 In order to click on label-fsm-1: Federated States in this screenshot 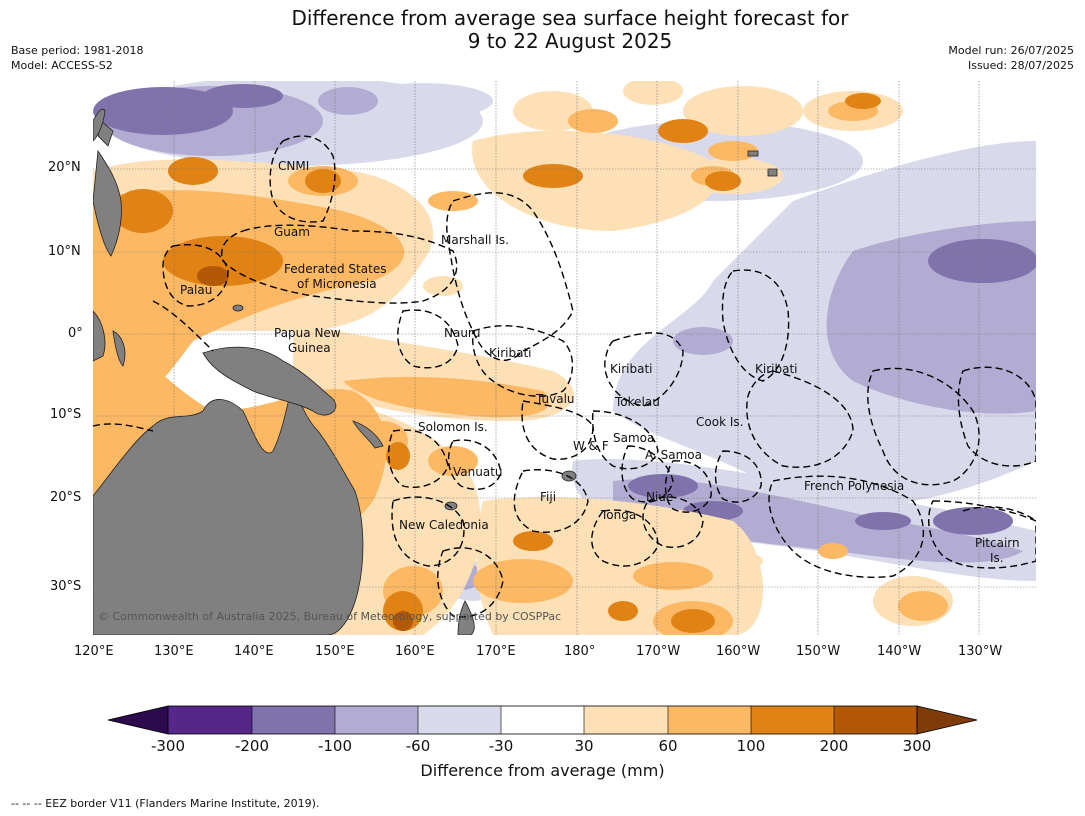, I will do `click(335, 269)`.